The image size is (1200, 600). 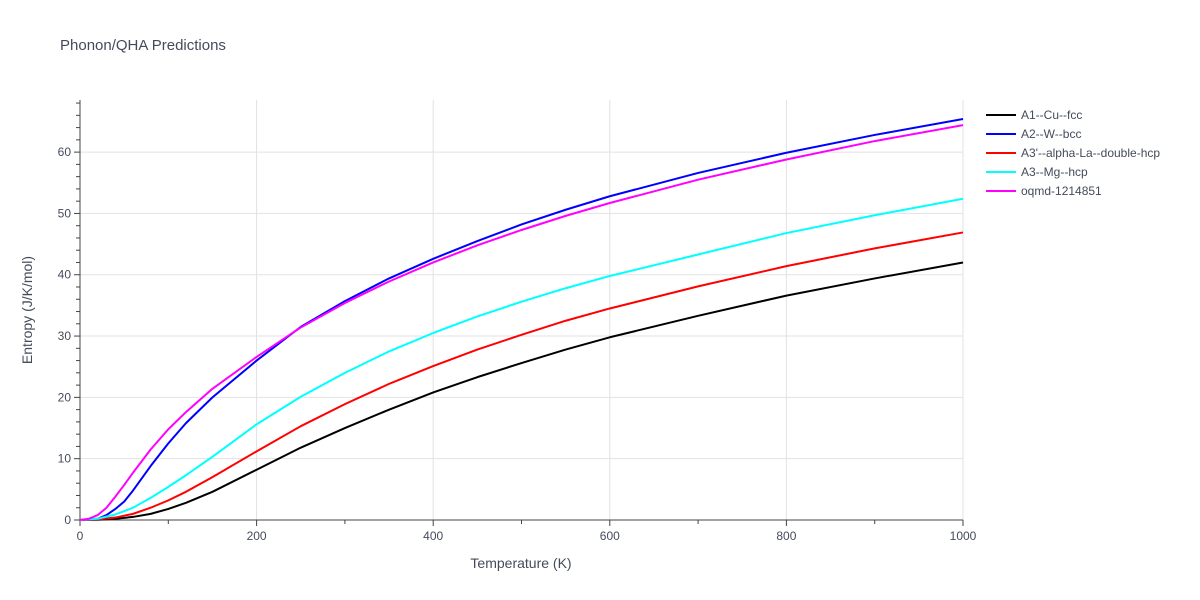 I want to click on legend-item-5: oqmd-1214851, so click(x=1044, y=191).